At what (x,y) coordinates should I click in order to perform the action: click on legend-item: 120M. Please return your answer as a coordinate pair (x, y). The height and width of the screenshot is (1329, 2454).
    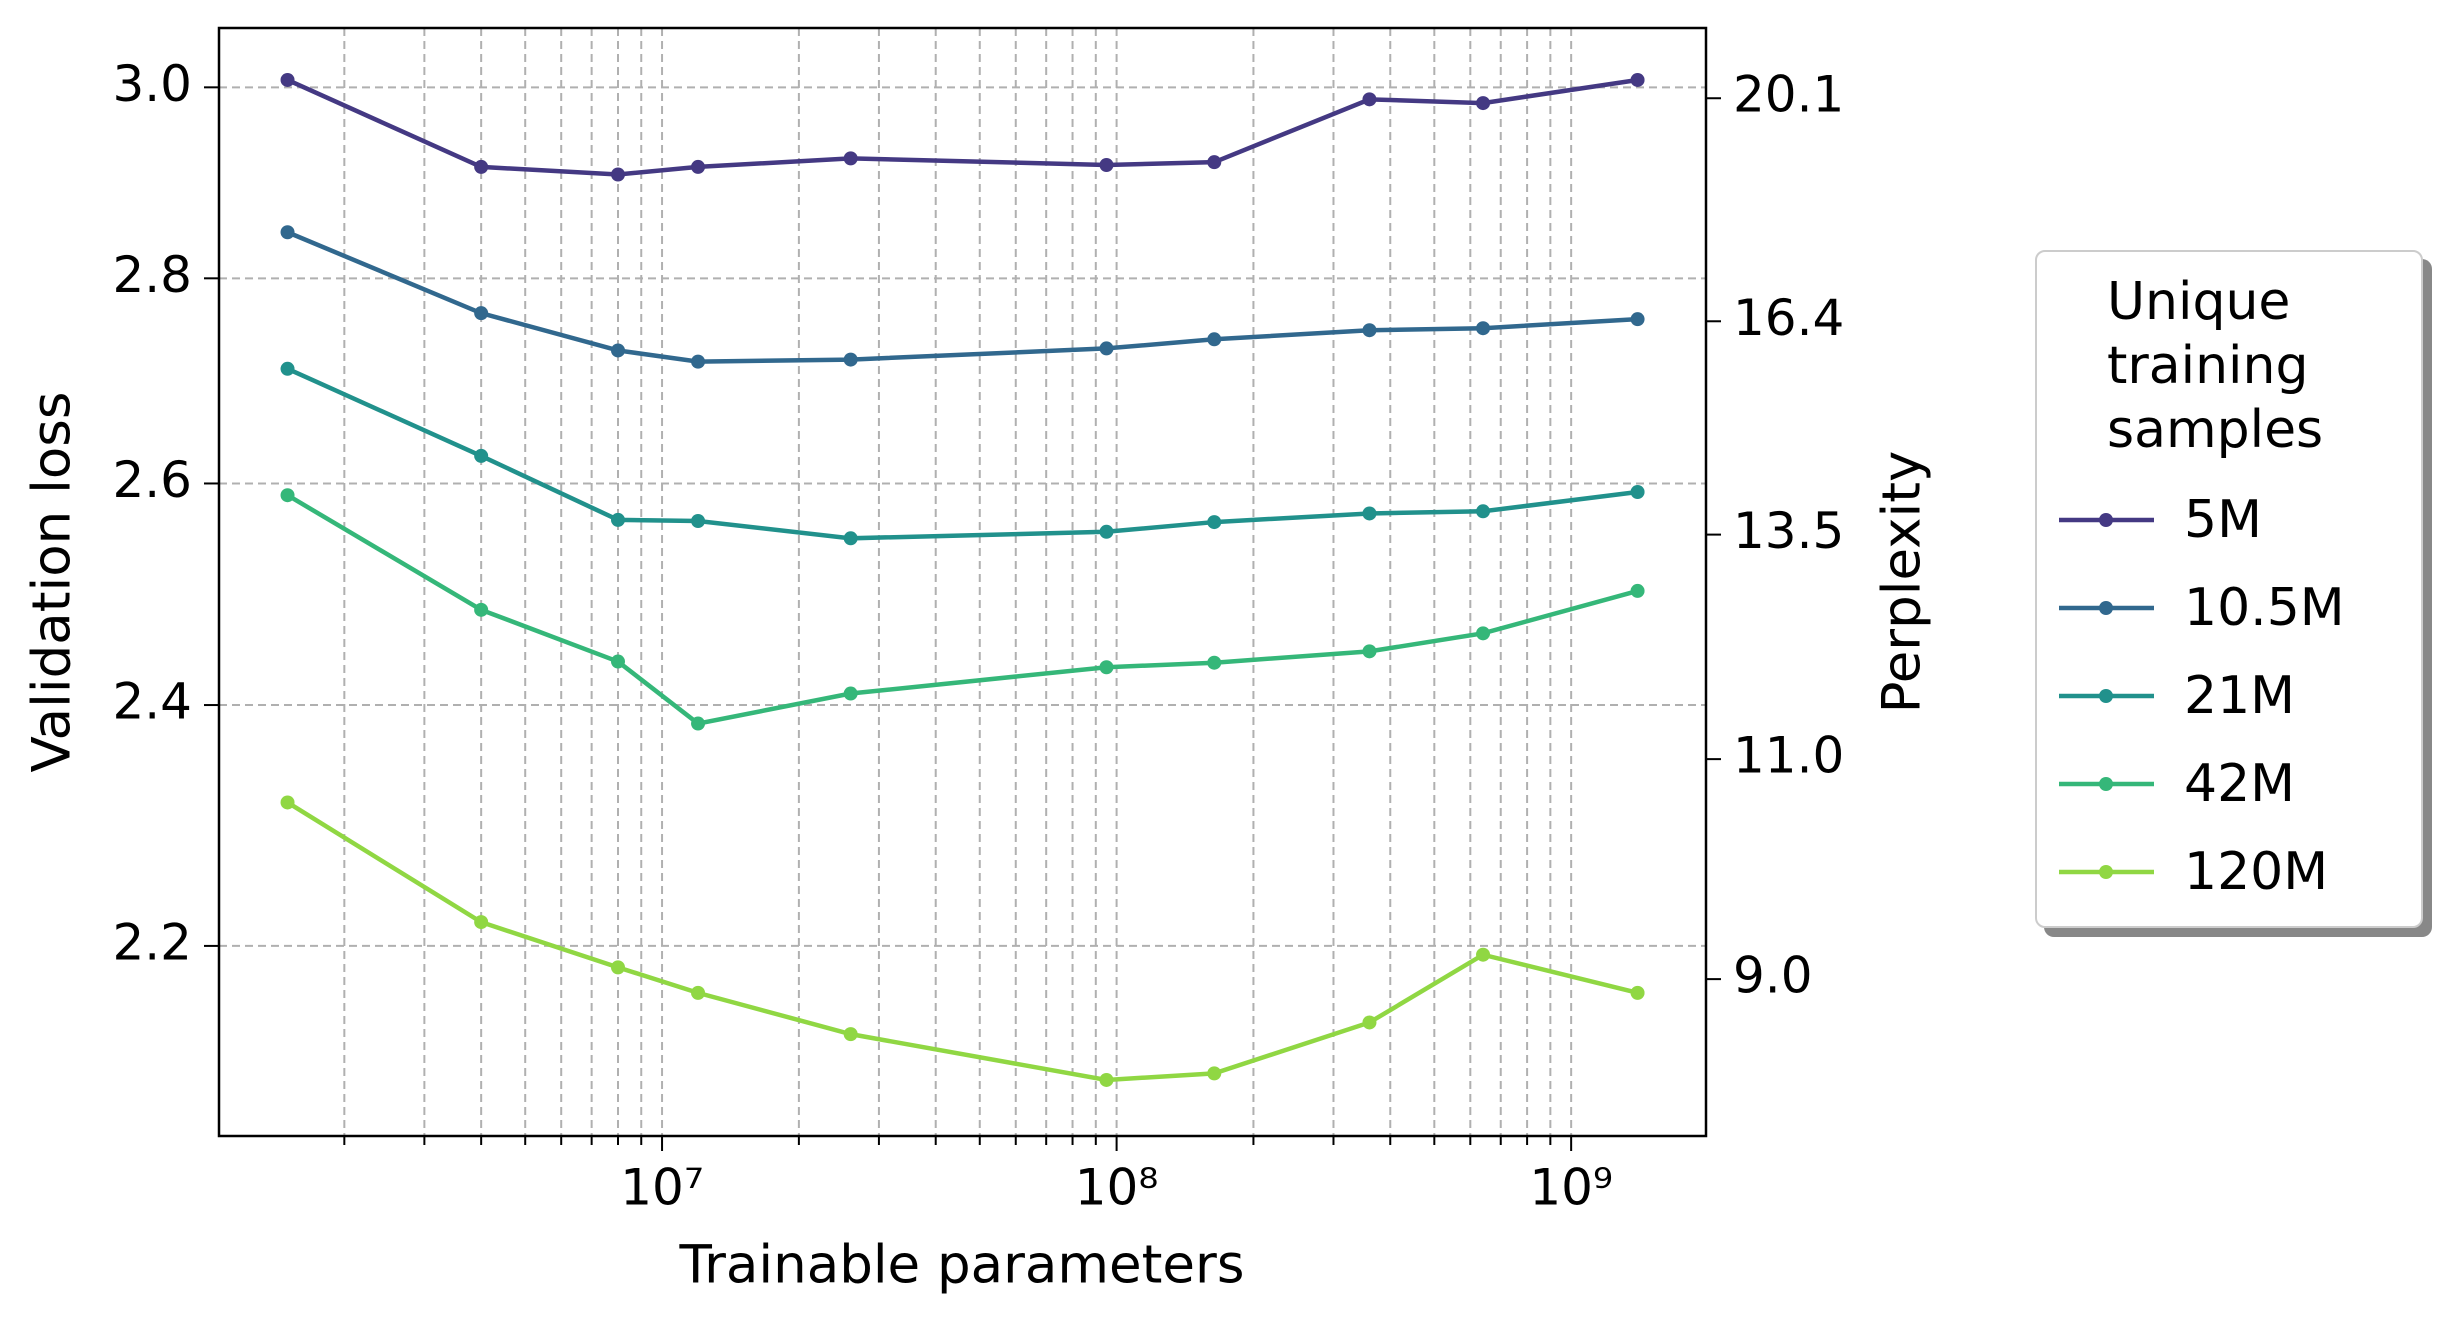
    Looking at the image, I should click on (2229, 872).